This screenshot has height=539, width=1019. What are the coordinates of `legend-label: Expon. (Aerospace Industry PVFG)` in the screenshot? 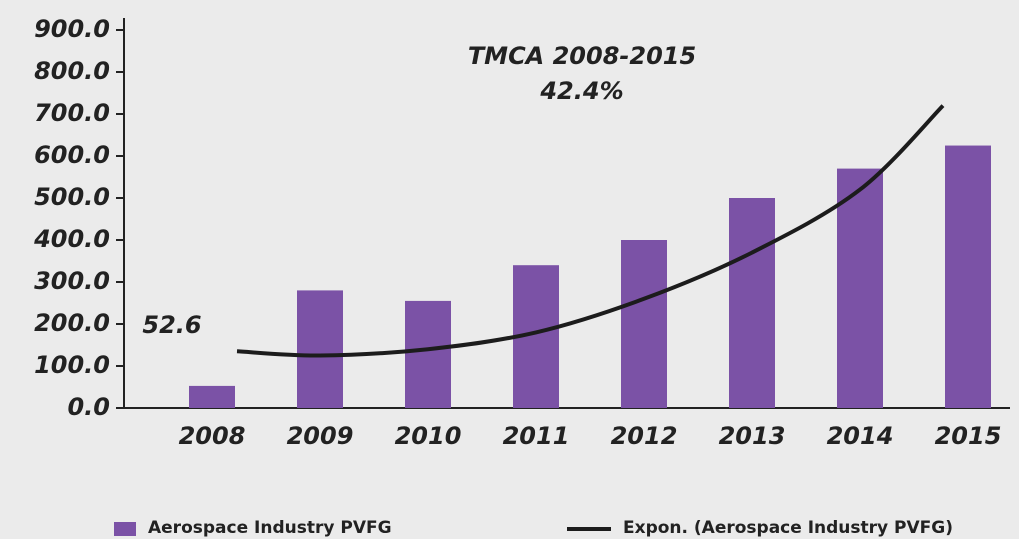 It's located at (788, 528).